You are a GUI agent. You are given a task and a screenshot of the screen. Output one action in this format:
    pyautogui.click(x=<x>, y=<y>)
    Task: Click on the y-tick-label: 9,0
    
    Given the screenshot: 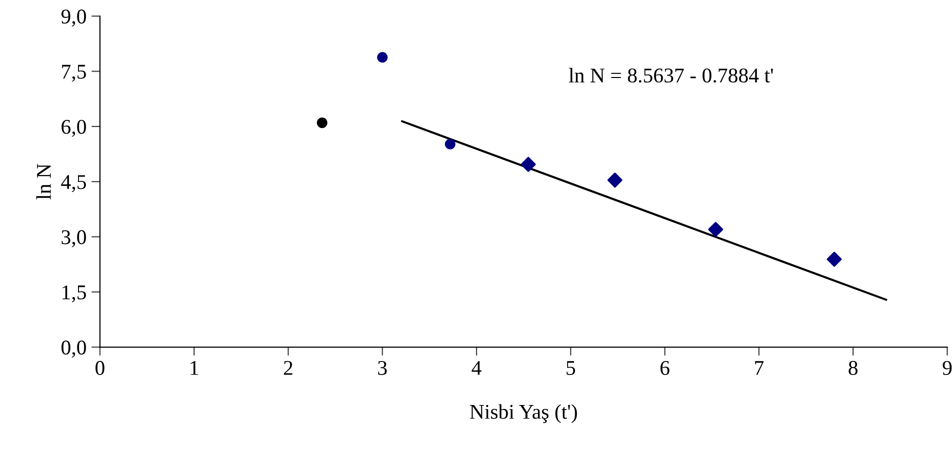 What is the action you would take?
    pyautogui.click(x=73, y=18)
    